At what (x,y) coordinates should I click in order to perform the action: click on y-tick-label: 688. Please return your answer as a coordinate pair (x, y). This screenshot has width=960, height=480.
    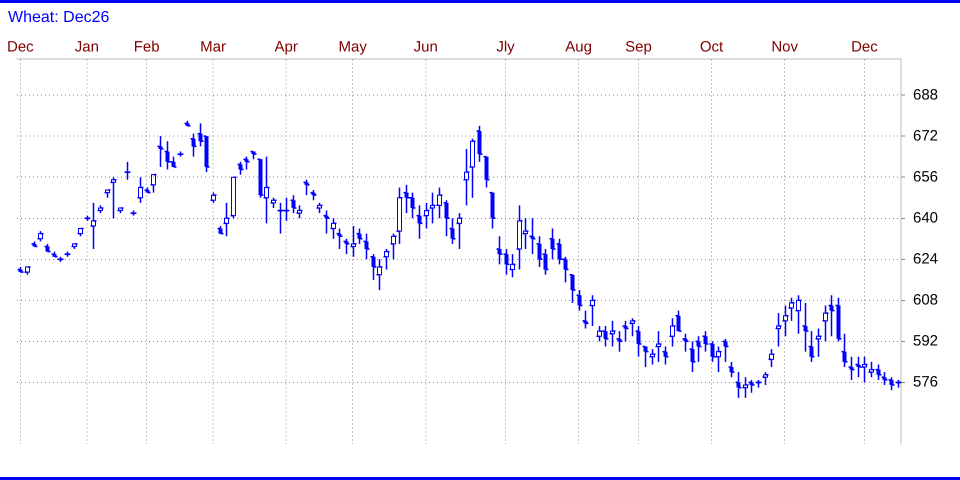
    Looking at the image, I should click on (925, 95).